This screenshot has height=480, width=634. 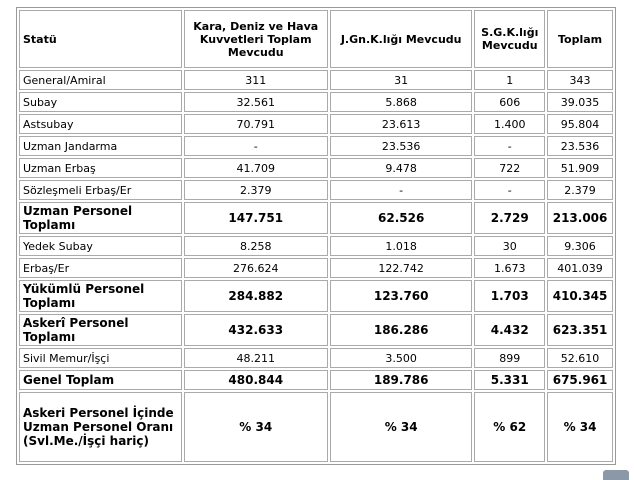 What do you see at coordinates (580, 102) in the screenshot?
I see `cell: 39.035` at bounding box center [580, 102].